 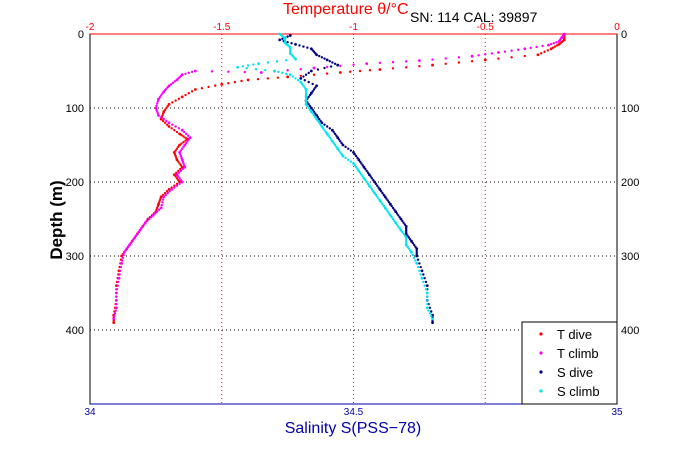 I want to click on top-tick-label: 0, so click(x=617, y=27).